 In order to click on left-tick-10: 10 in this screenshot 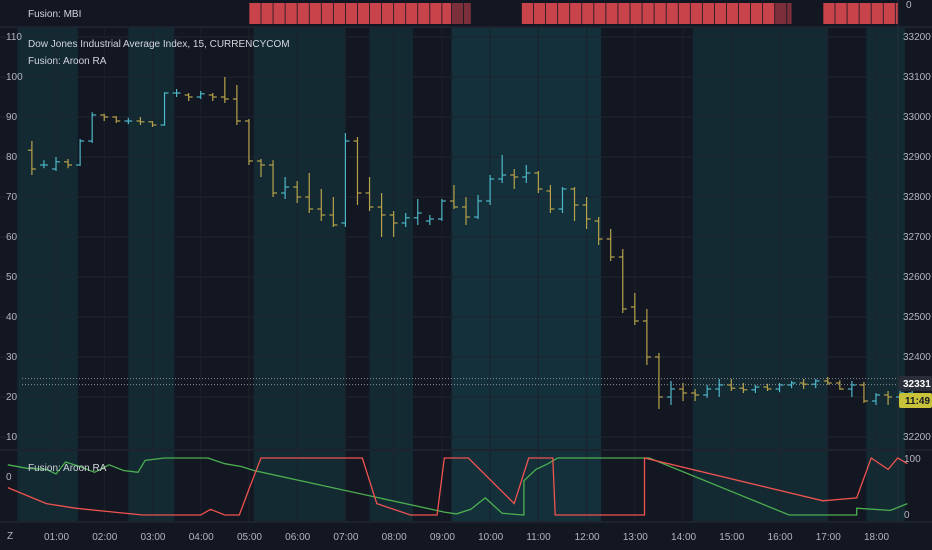, I will do `click(12, 437)`.